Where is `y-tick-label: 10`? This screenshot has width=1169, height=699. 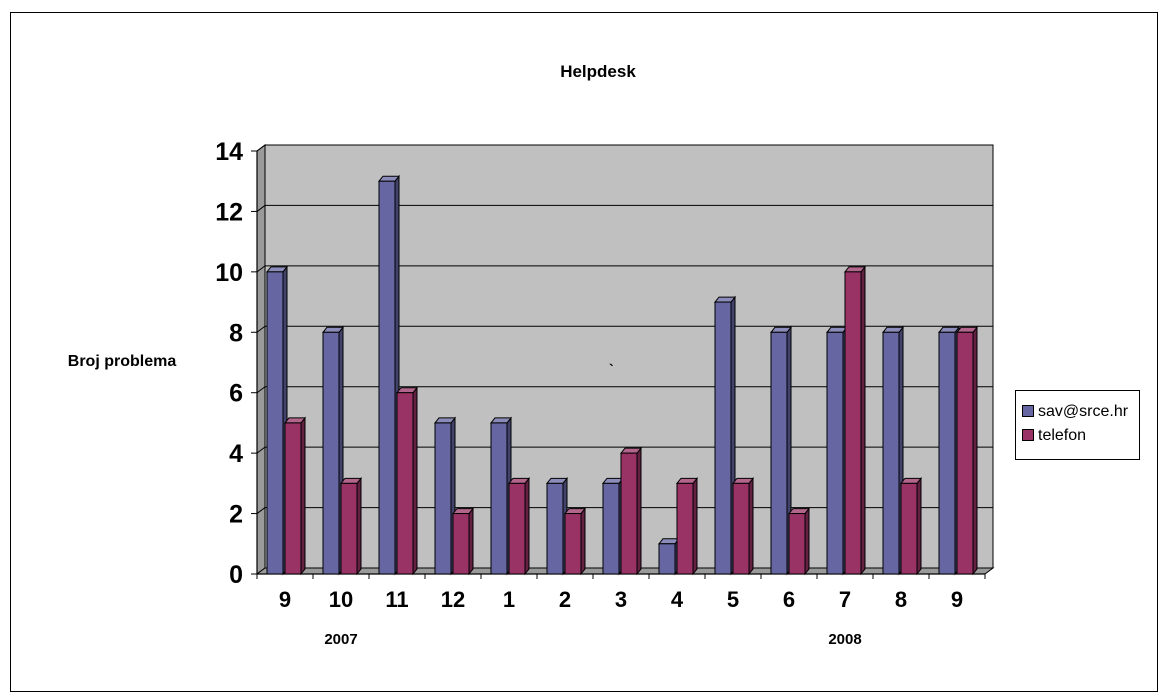 y-tick-label: 10 is located at coordinates (229, 273).